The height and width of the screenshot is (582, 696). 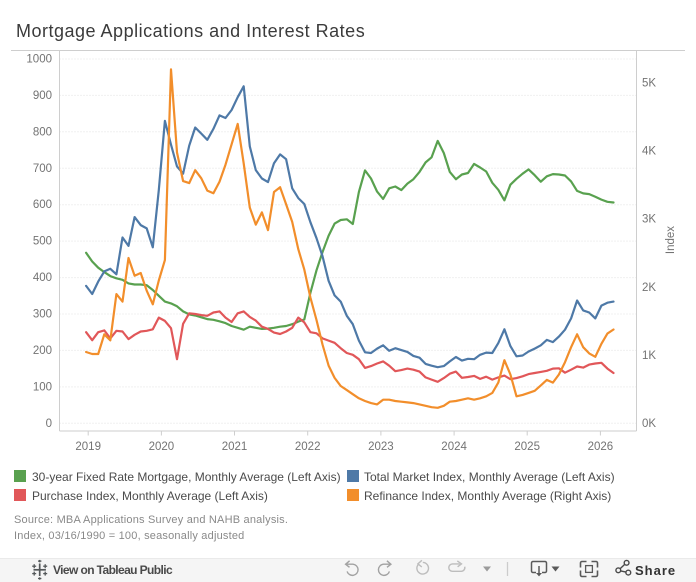 I want to click on svg-text: 400, so click(x=42, y=278).